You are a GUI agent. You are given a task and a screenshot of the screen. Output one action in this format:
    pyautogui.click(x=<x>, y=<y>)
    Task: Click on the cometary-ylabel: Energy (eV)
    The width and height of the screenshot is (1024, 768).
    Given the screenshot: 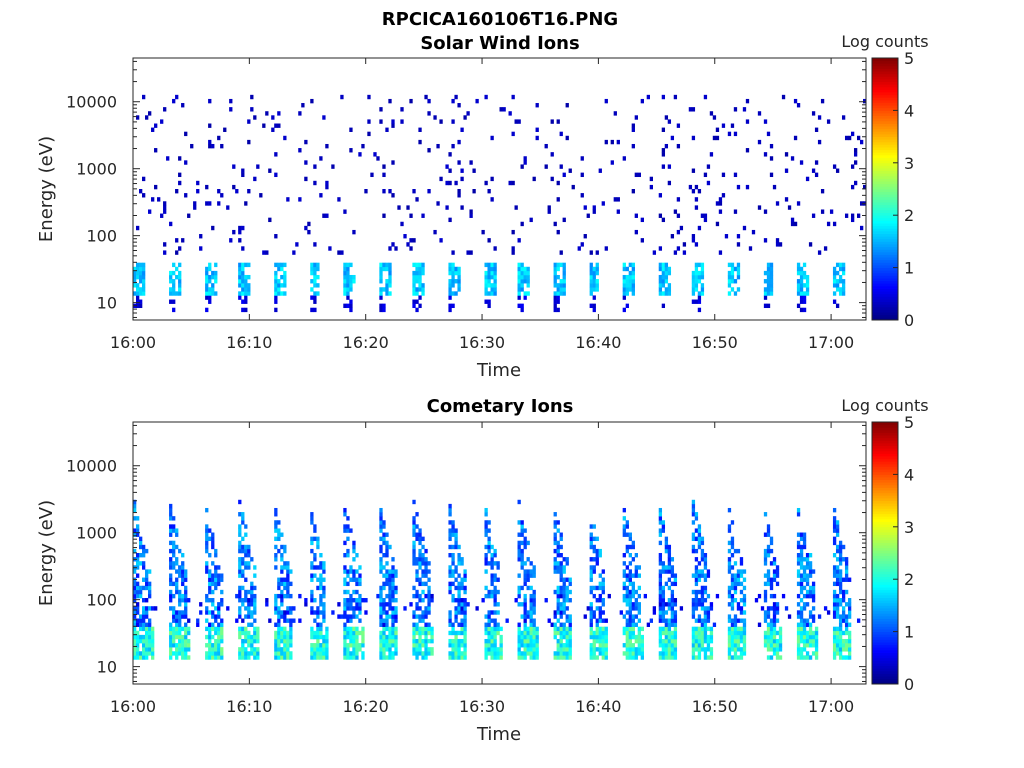 What is the action you would take?
    pyautogui.click(x=46, y=553)
    